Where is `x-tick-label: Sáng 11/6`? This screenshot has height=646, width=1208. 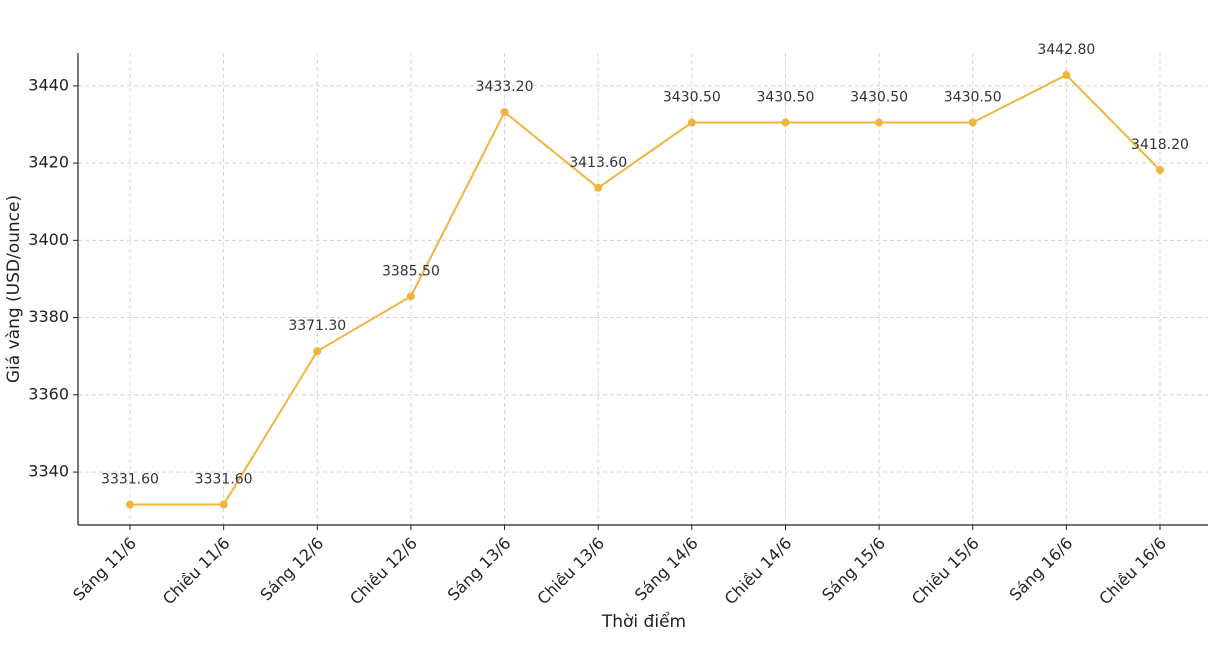
x-tick-label: Sáng 11/6 is located at coordinates (104, 569).